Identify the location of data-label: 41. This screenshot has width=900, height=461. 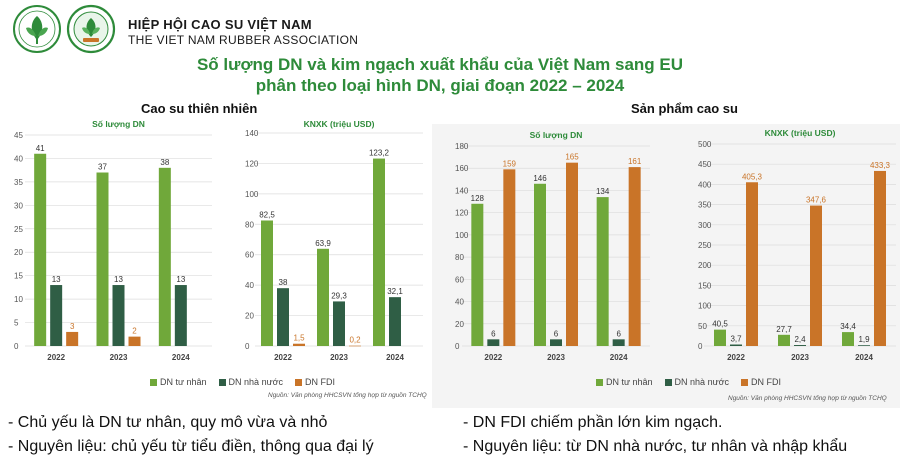
(40, 148).